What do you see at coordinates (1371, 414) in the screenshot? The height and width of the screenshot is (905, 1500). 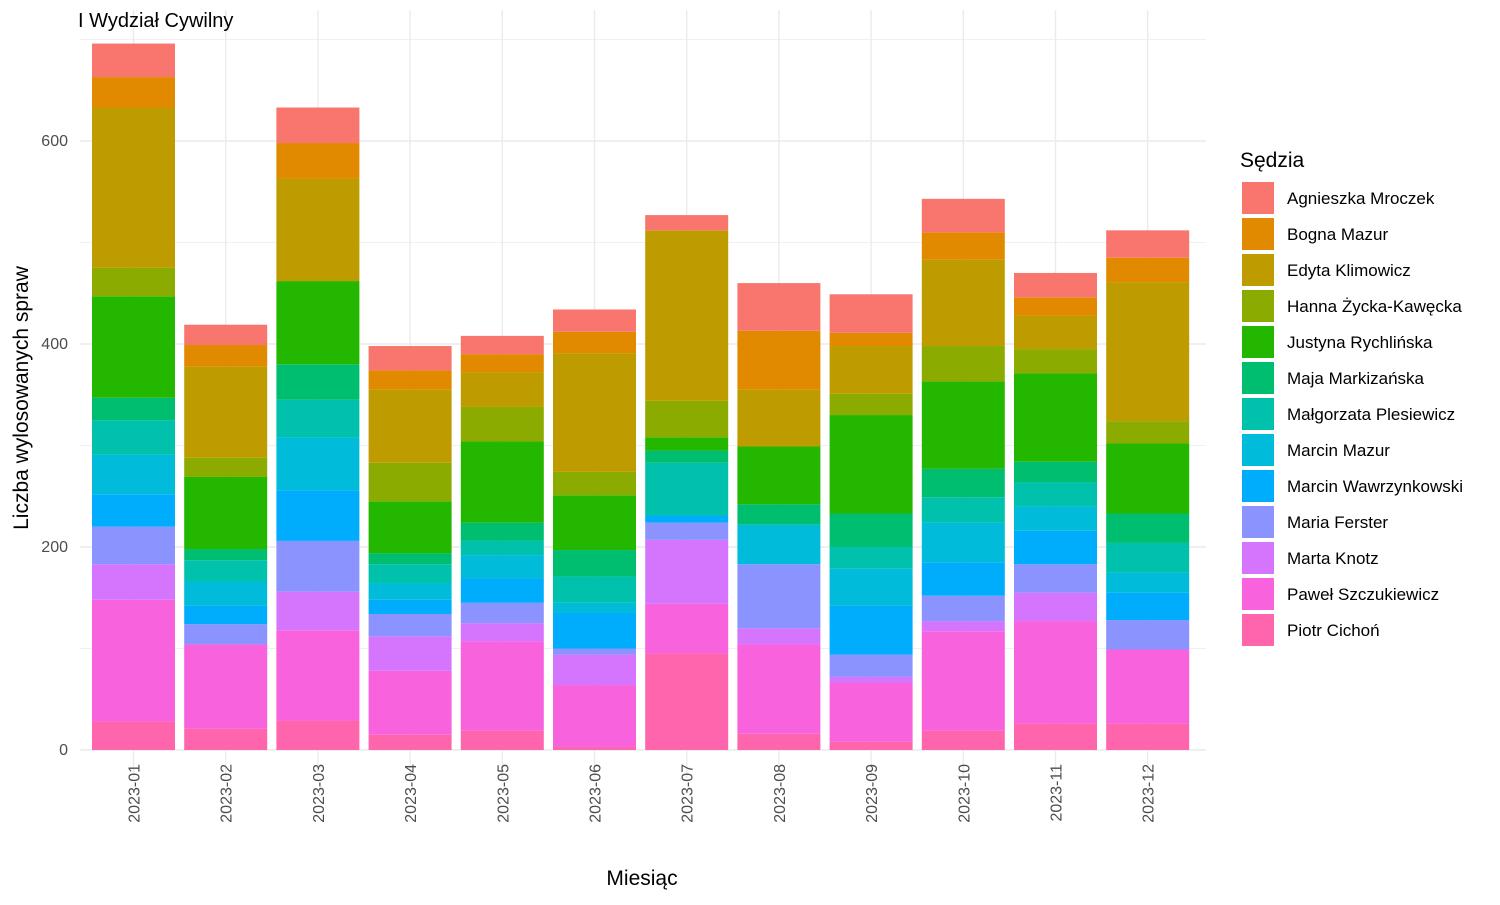 I see `legend-label: Małgorzata Plesiewicz` at bounding box center [1371, 414].